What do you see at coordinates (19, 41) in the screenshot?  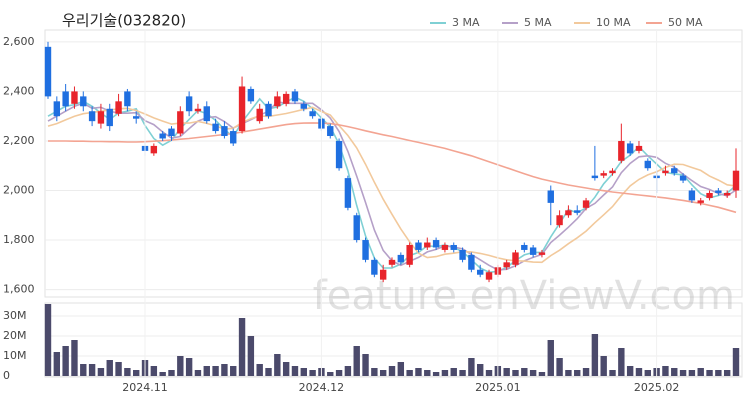 I see `y-tick-label: 2,600` at bounding box center [19, 41].